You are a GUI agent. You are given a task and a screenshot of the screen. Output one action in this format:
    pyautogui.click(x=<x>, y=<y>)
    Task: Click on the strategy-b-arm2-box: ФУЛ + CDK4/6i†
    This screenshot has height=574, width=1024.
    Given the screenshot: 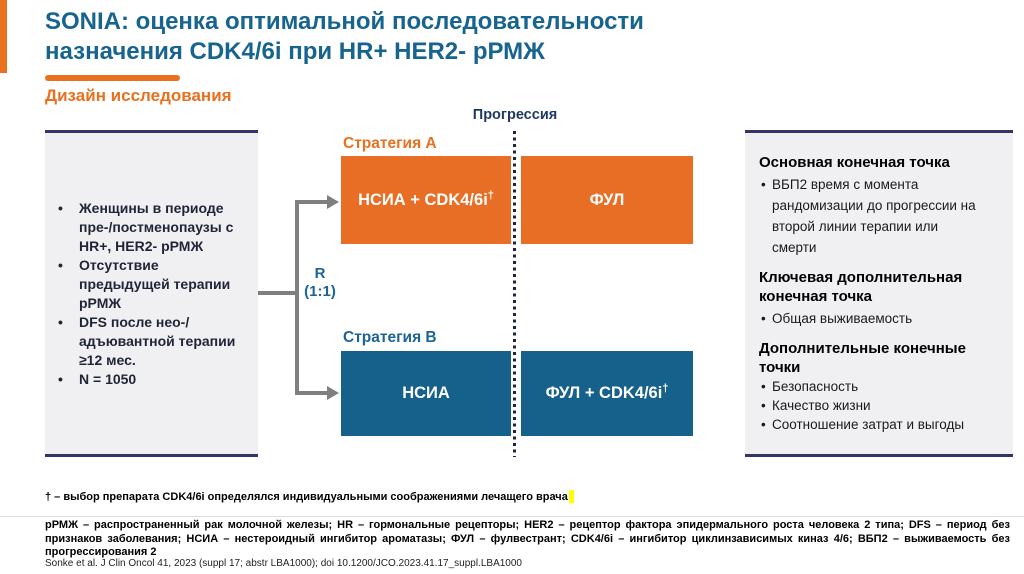 What is the action you would take?
    pyautogui.click(x=607, y=393)
    